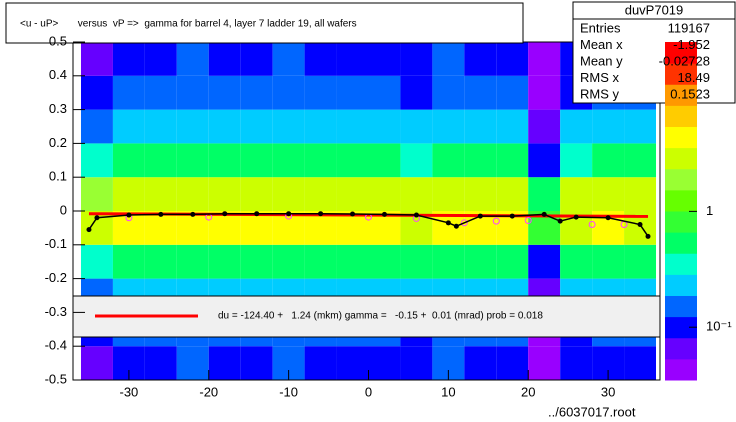 The width and height of the screenshot is (736, 422). Describe the element at coordinates (690, 93) in the screenshot. I see `stats-value: 0.1523` at that location.